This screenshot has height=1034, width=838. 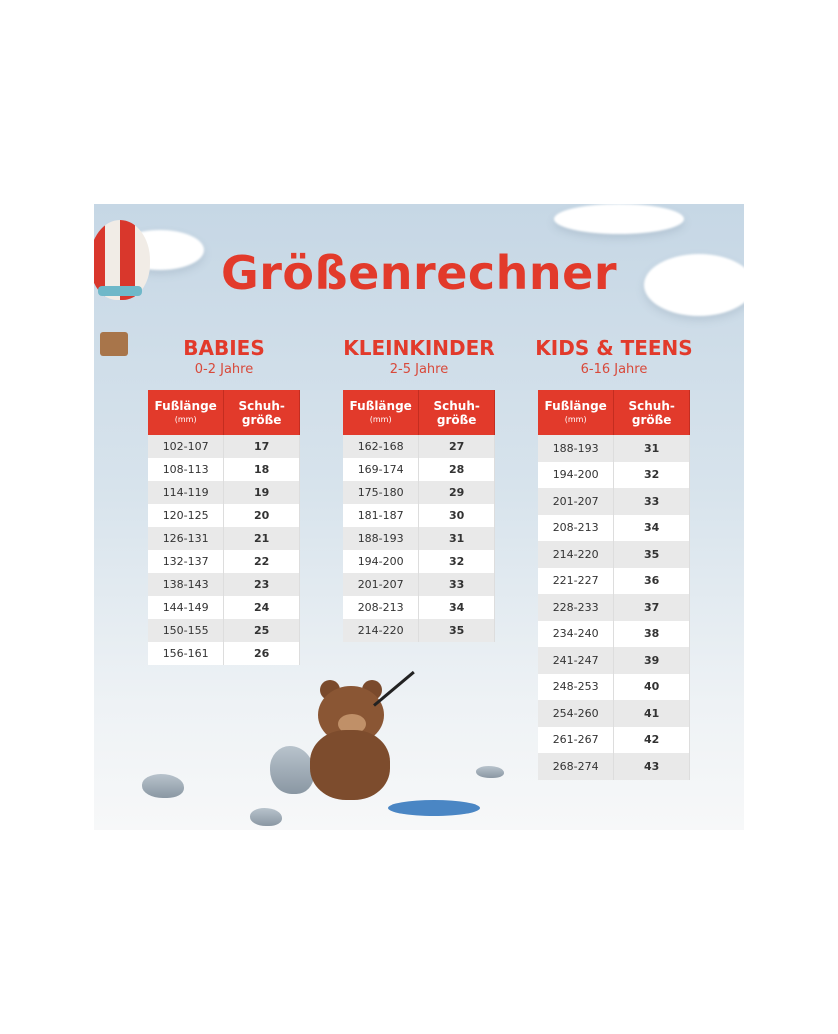 What do you see at coordinates (186, 607) in the screenshot?
I see `foot-length-cell: 144-149` at bounding box center [186, 607].